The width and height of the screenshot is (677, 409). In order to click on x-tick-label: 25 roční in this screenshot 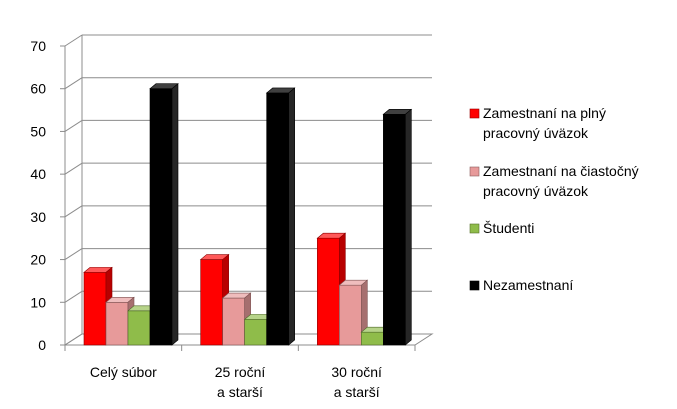, I will do `click(240, 372)`.